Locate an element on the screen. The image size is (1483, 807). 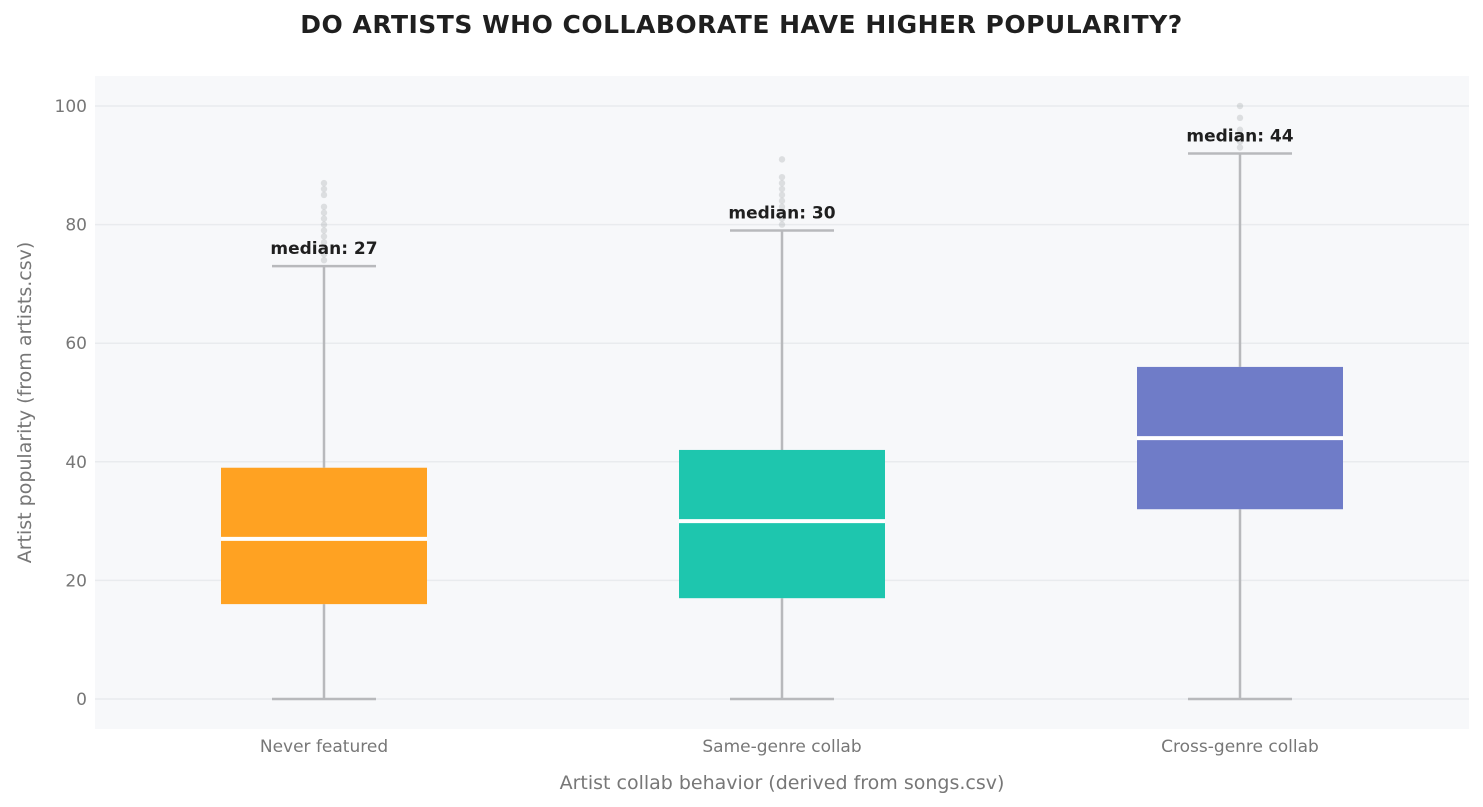
y-tick-label: 100 is located at coordinates (71, 107).